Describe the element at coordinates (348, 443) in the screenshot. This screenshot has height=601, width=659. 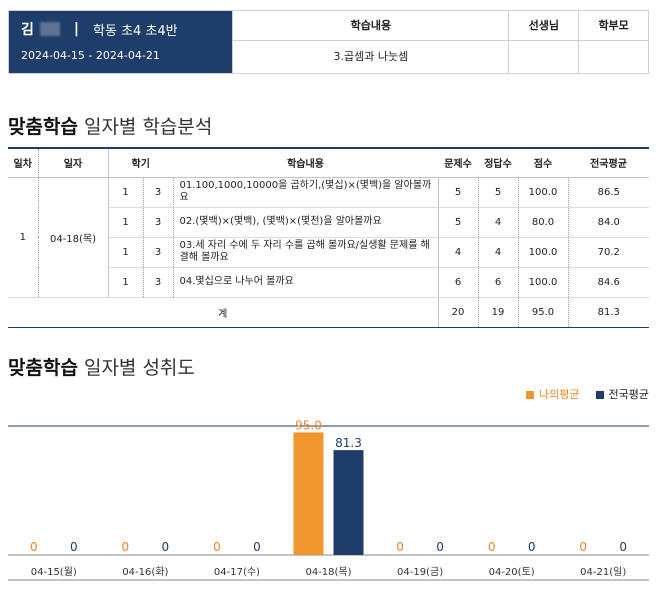
I see `data-label-national-avg: 81.3` at that location.